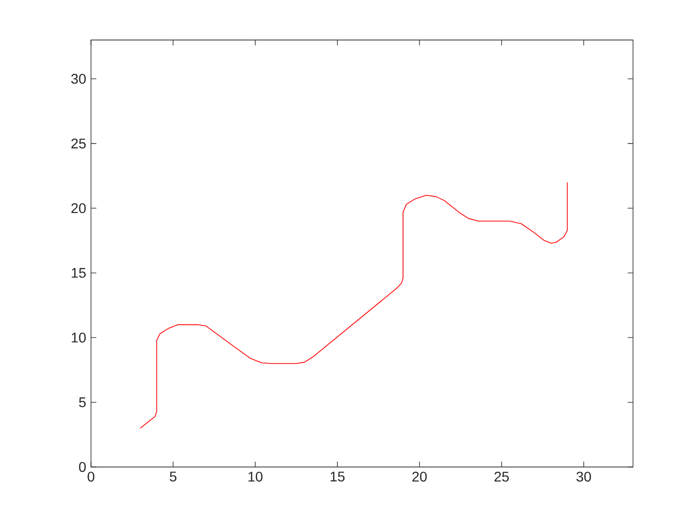  I want to click on y-tick-label: 20, so click(78, 208).